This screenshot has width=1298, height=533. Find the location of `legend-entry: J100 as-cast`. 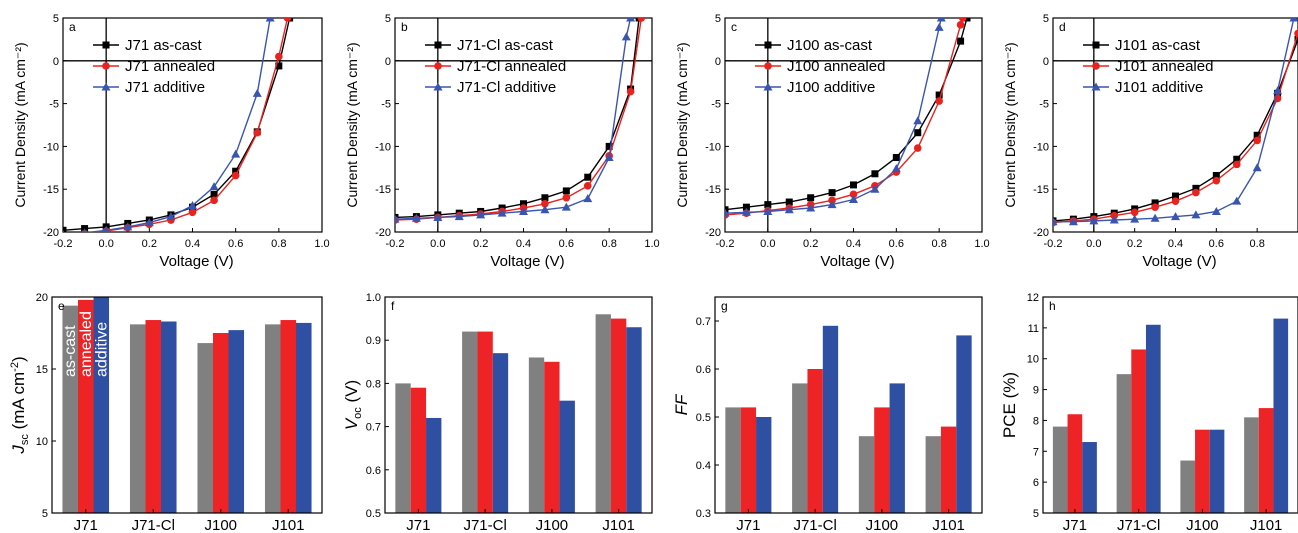

legend-entry: J100 as-cast is located at coordinates (830, 45).